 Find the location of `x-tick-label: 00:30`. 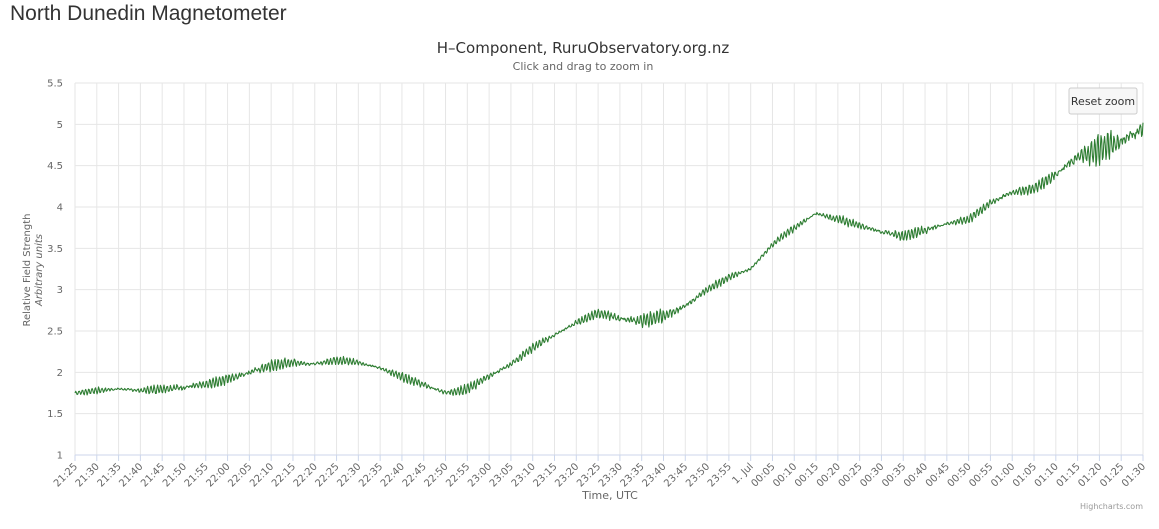

x-tick-label: 00:30 is located at coordinates (872, 475).